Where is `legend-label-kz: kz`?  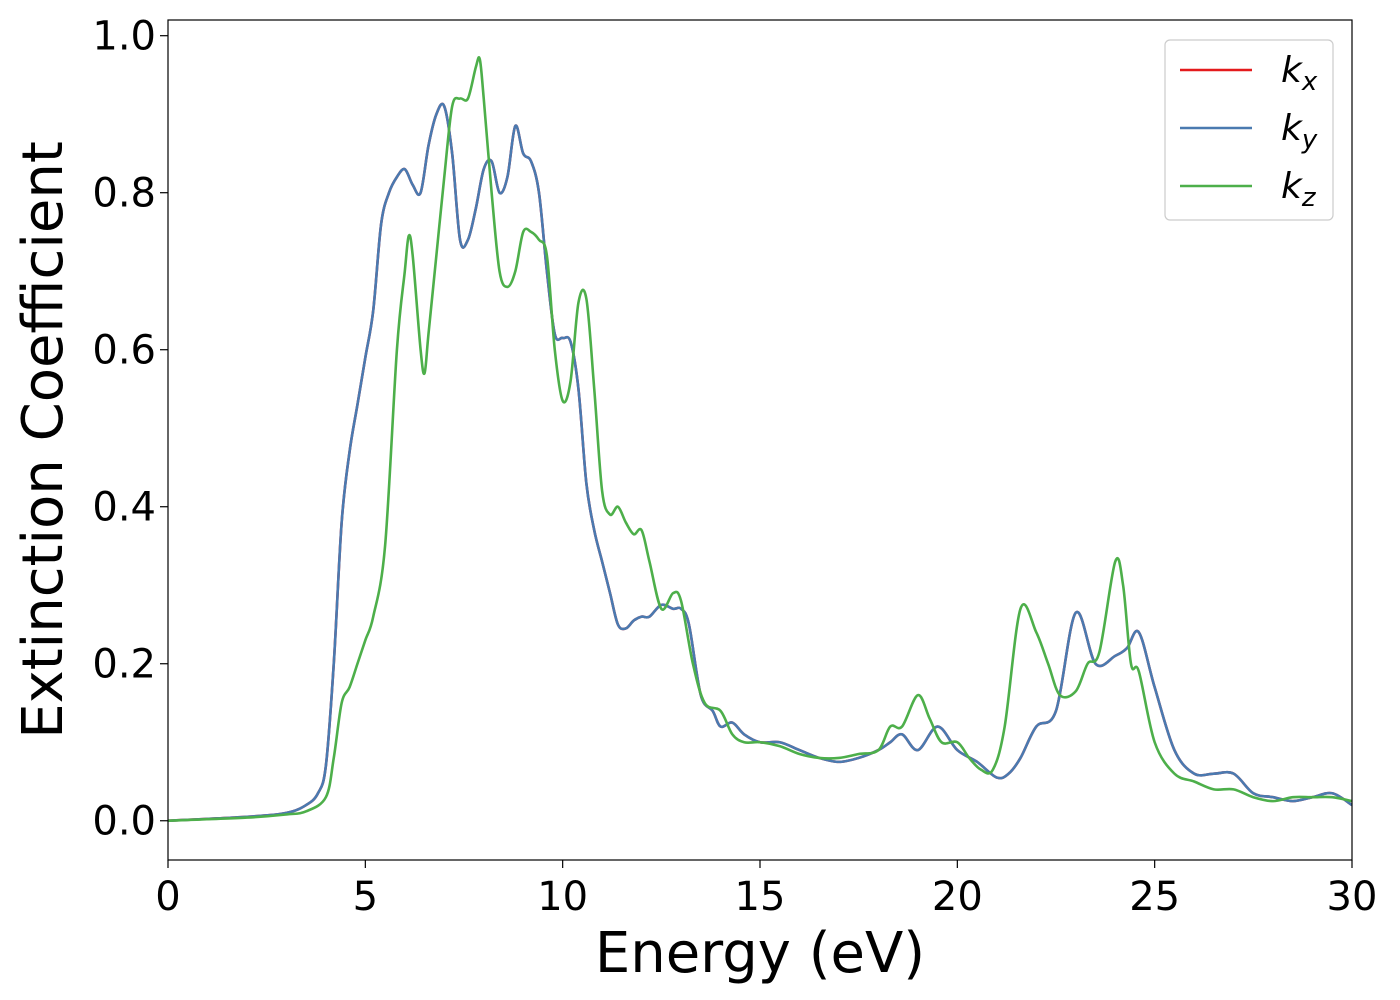 legend-label-kz: kz is located at coordinates (1299, 189).